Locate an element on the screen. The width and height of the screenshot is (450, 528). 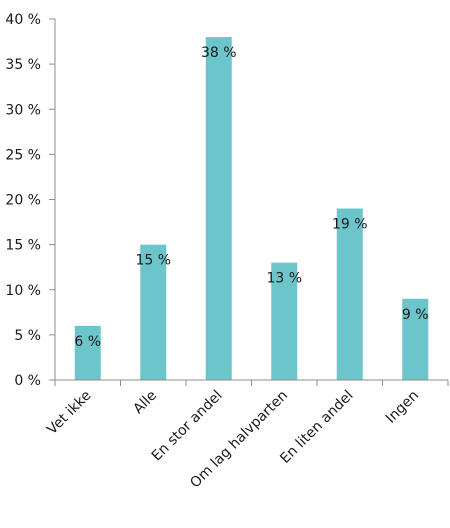
y-tick-label: 25 % is located at coordinates (23, 155).